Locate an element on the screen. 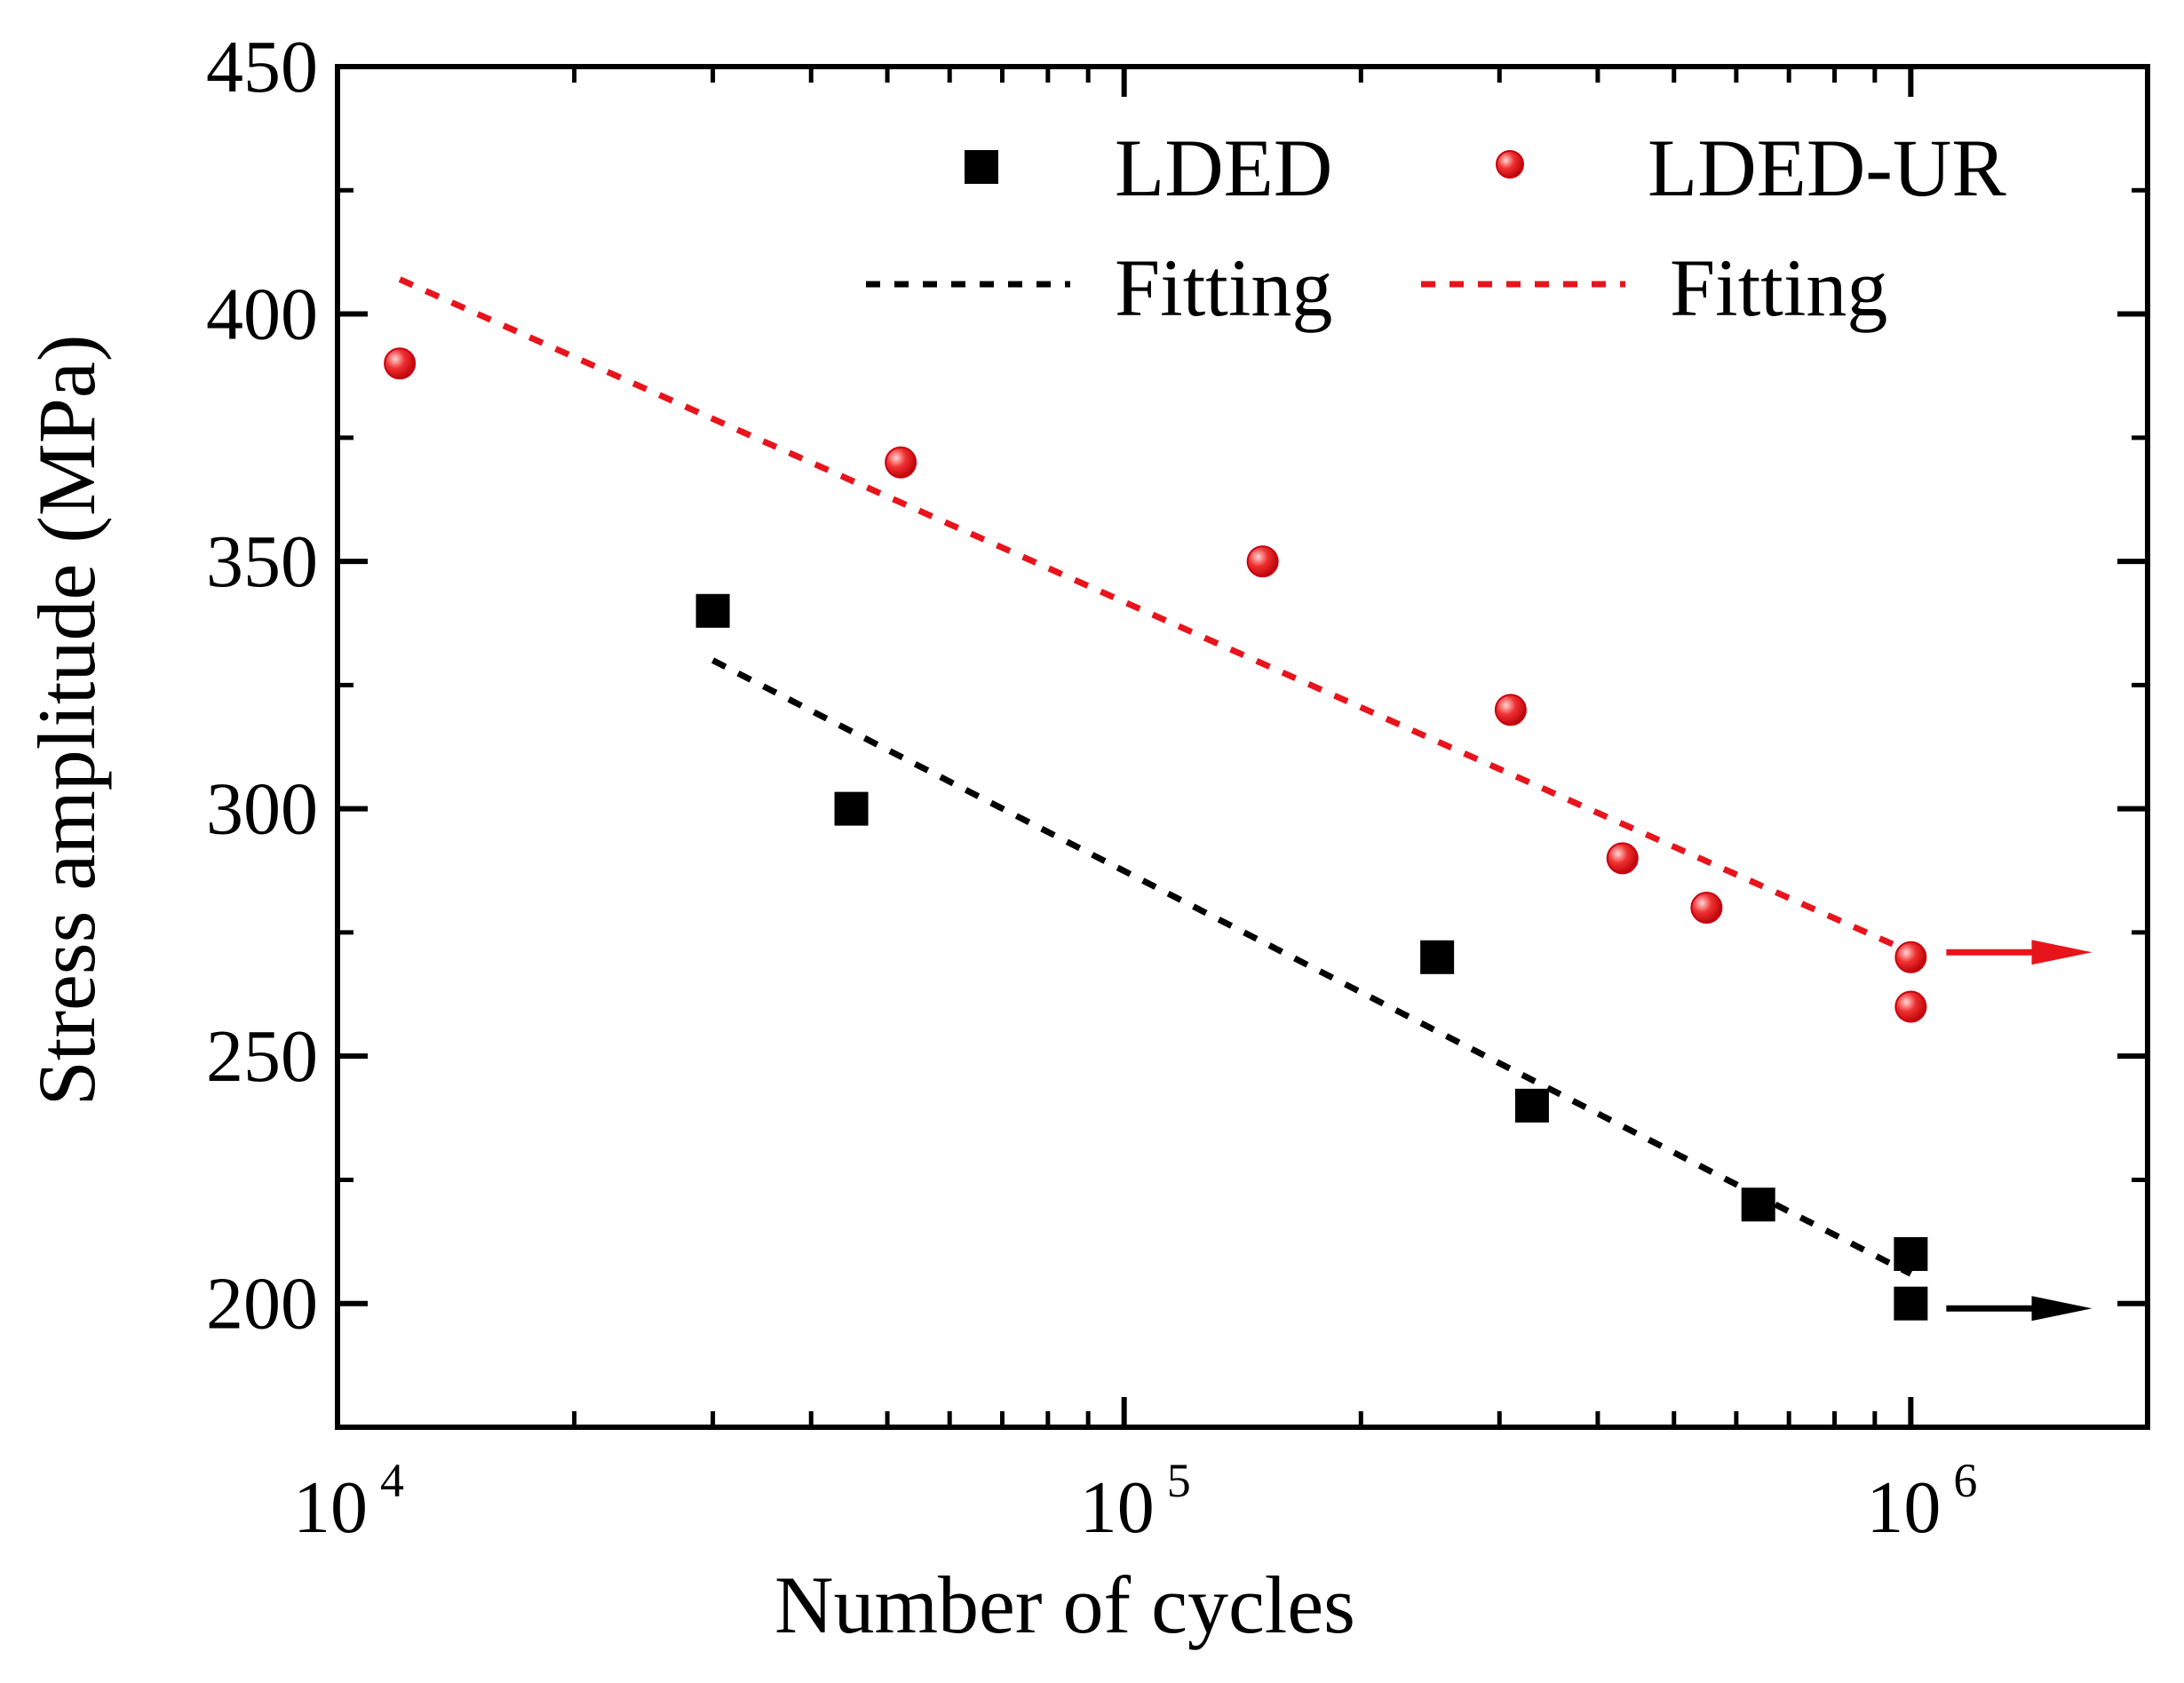  y-tick-label: 250 is located at coordinates (262, 1056).